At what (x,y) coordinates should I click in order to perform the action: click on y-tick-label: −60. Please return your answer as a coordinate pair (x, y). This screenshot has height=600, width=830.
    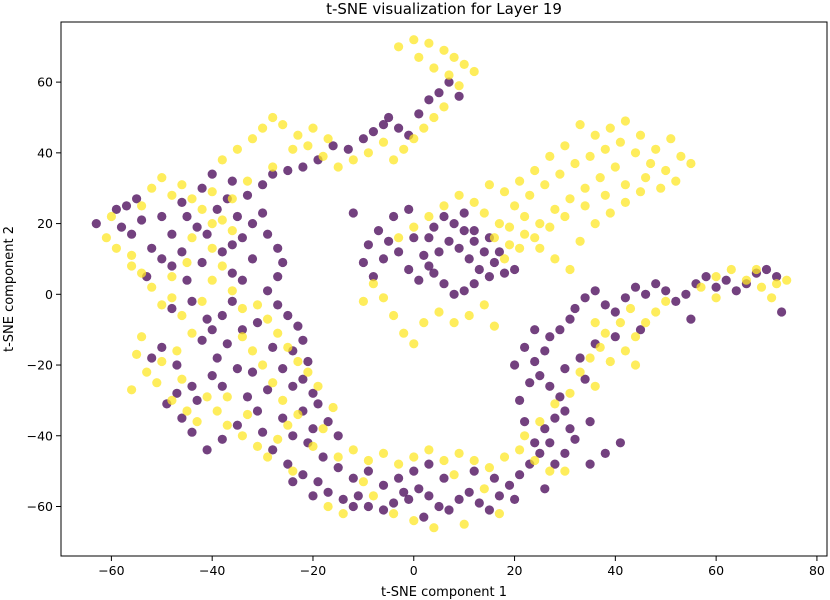
    Looking at the image, I should click on (40, 506).